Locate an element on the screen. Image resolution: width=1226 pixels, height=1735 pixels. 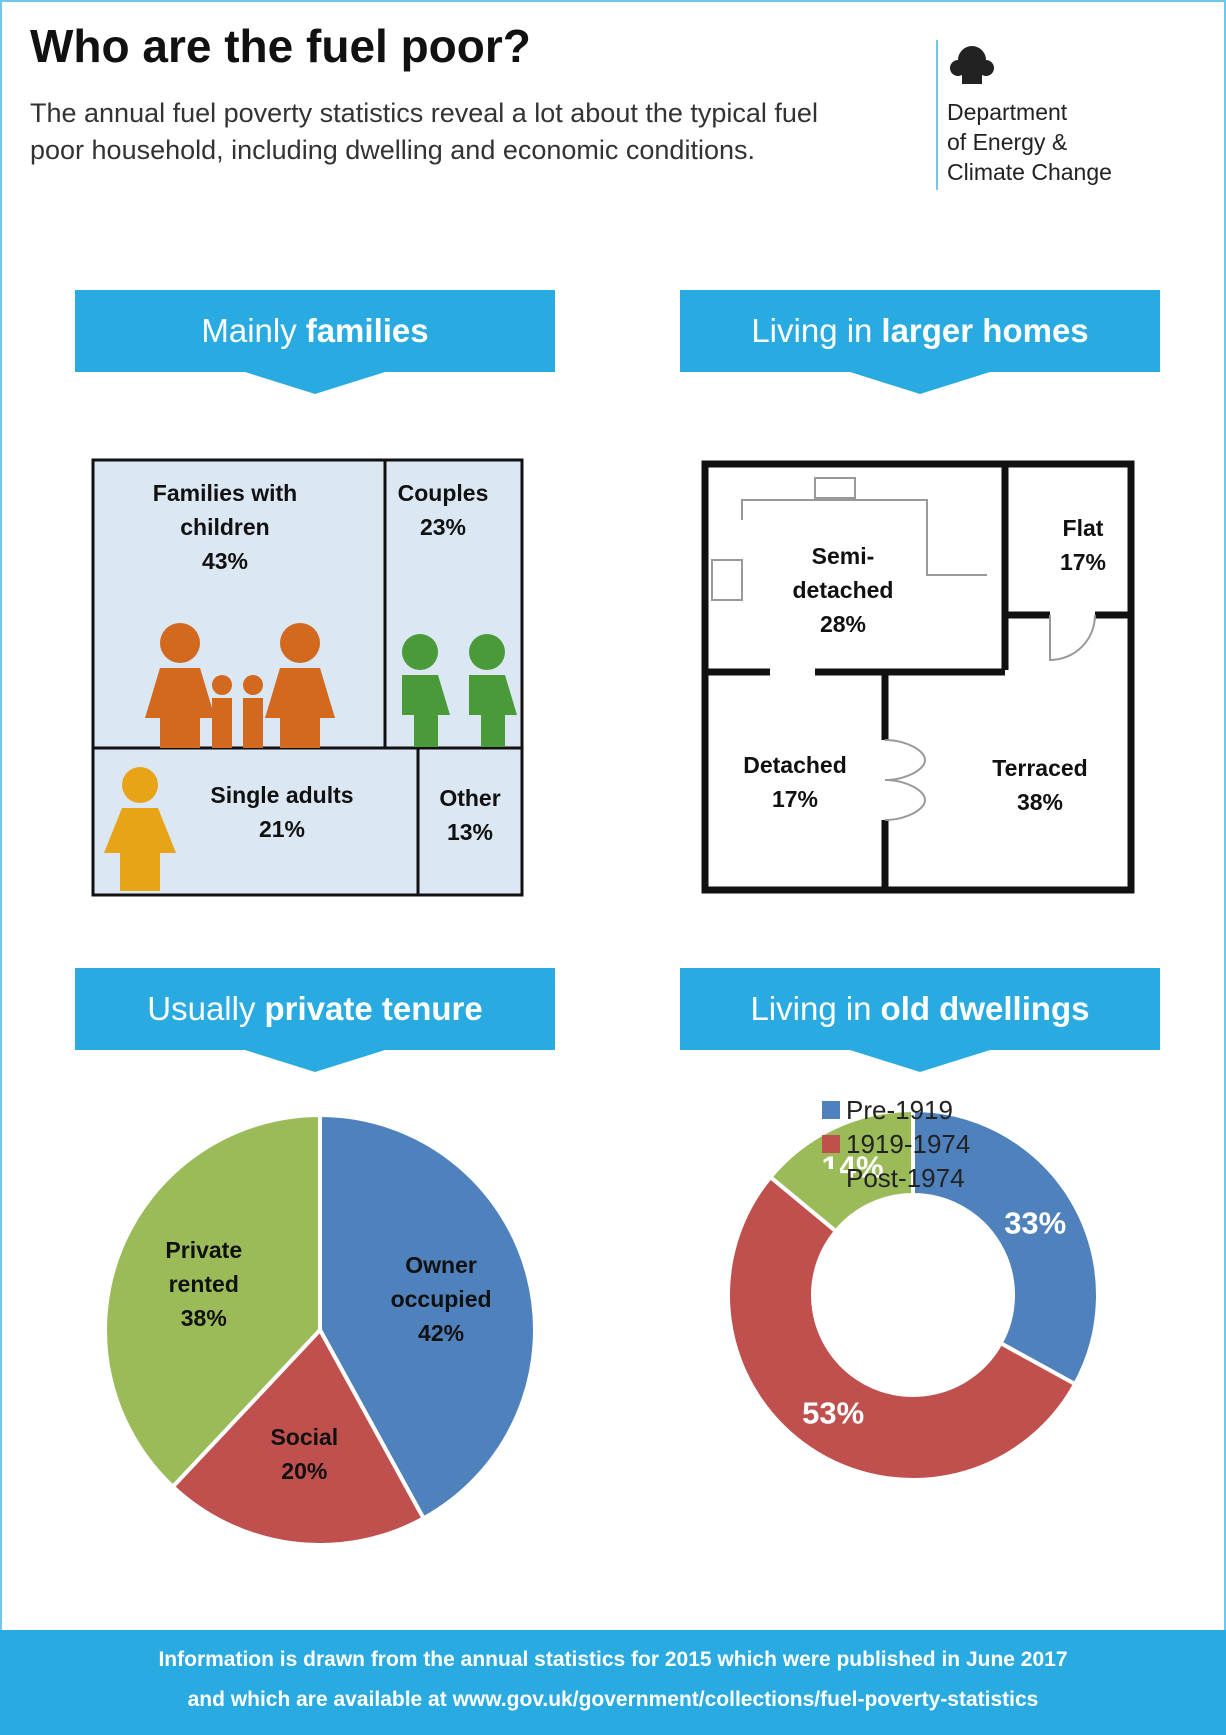
family-label-text: Single adults is located at coordinates (282, 795).